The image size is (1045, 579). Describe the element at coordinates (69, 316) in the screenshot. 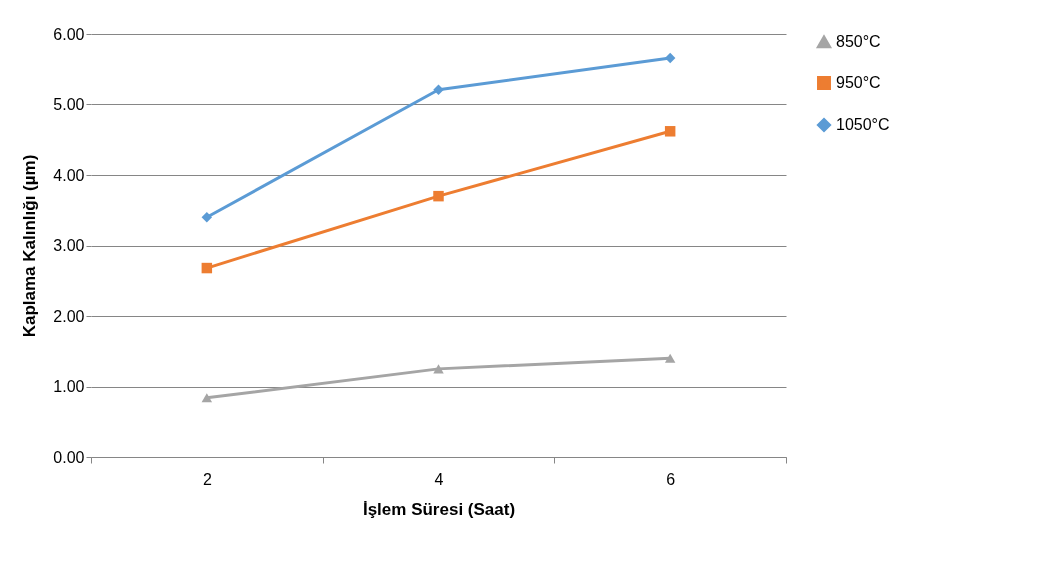

I see `y-tick-label: 2.00` at that location.